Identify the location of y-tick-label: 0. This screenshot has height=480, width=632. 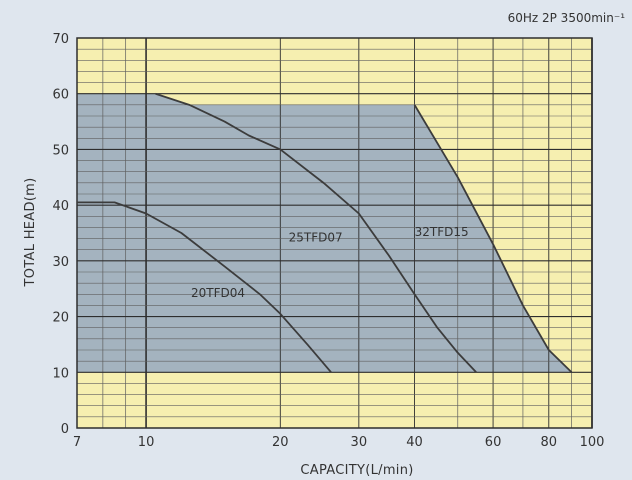
(65, 429).